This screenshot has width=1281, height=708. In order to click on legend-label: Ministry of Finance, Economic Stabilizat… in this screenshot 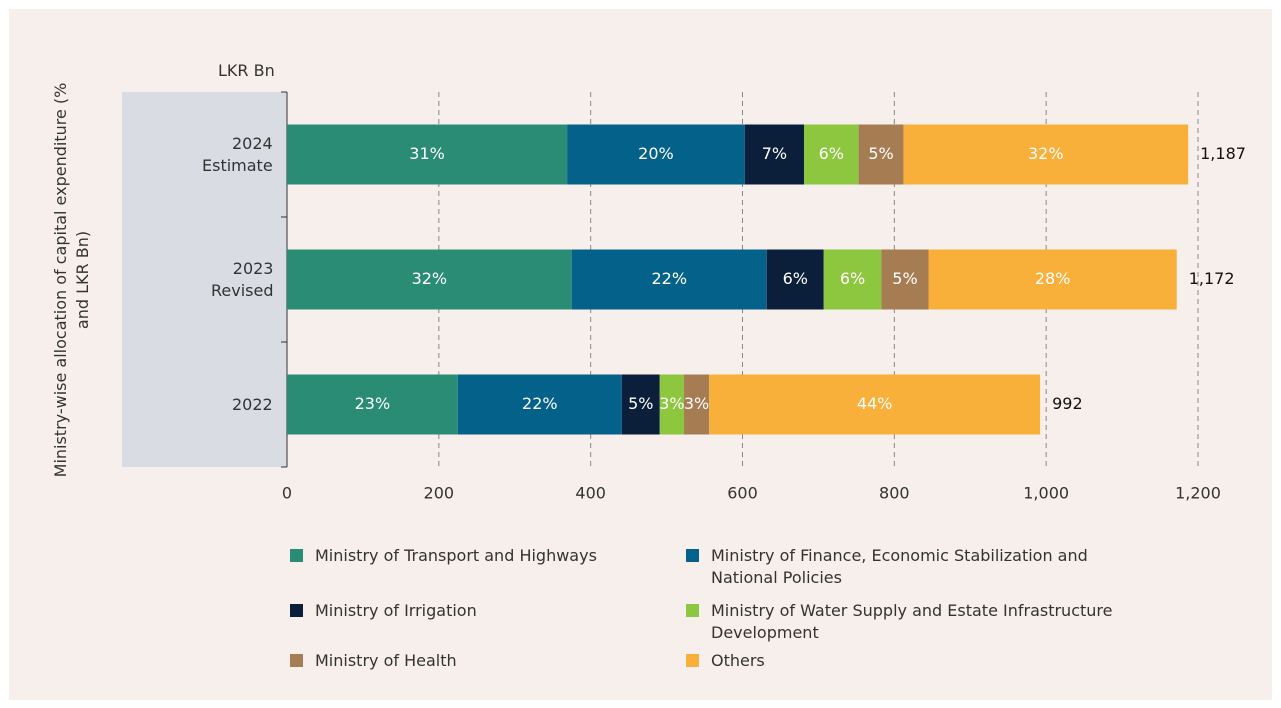, I will do `click(899, 566)`.